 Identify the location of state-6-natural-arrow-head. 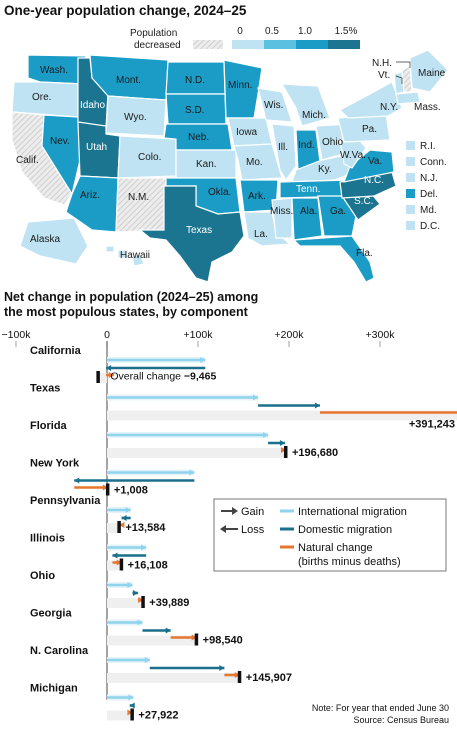
(141, 600).